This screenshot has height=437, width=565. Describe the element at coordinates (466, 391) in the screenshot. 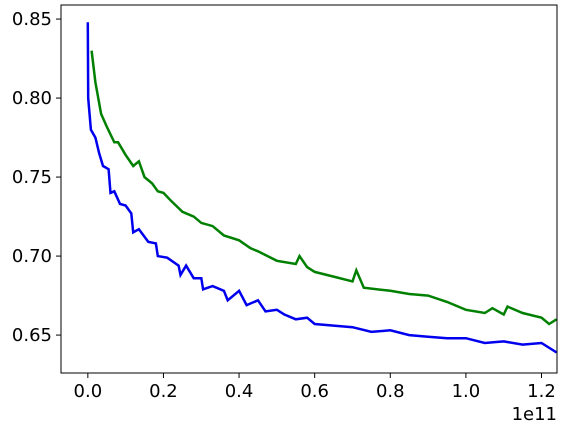

I see `x-tick-label: 1.0` at that location.